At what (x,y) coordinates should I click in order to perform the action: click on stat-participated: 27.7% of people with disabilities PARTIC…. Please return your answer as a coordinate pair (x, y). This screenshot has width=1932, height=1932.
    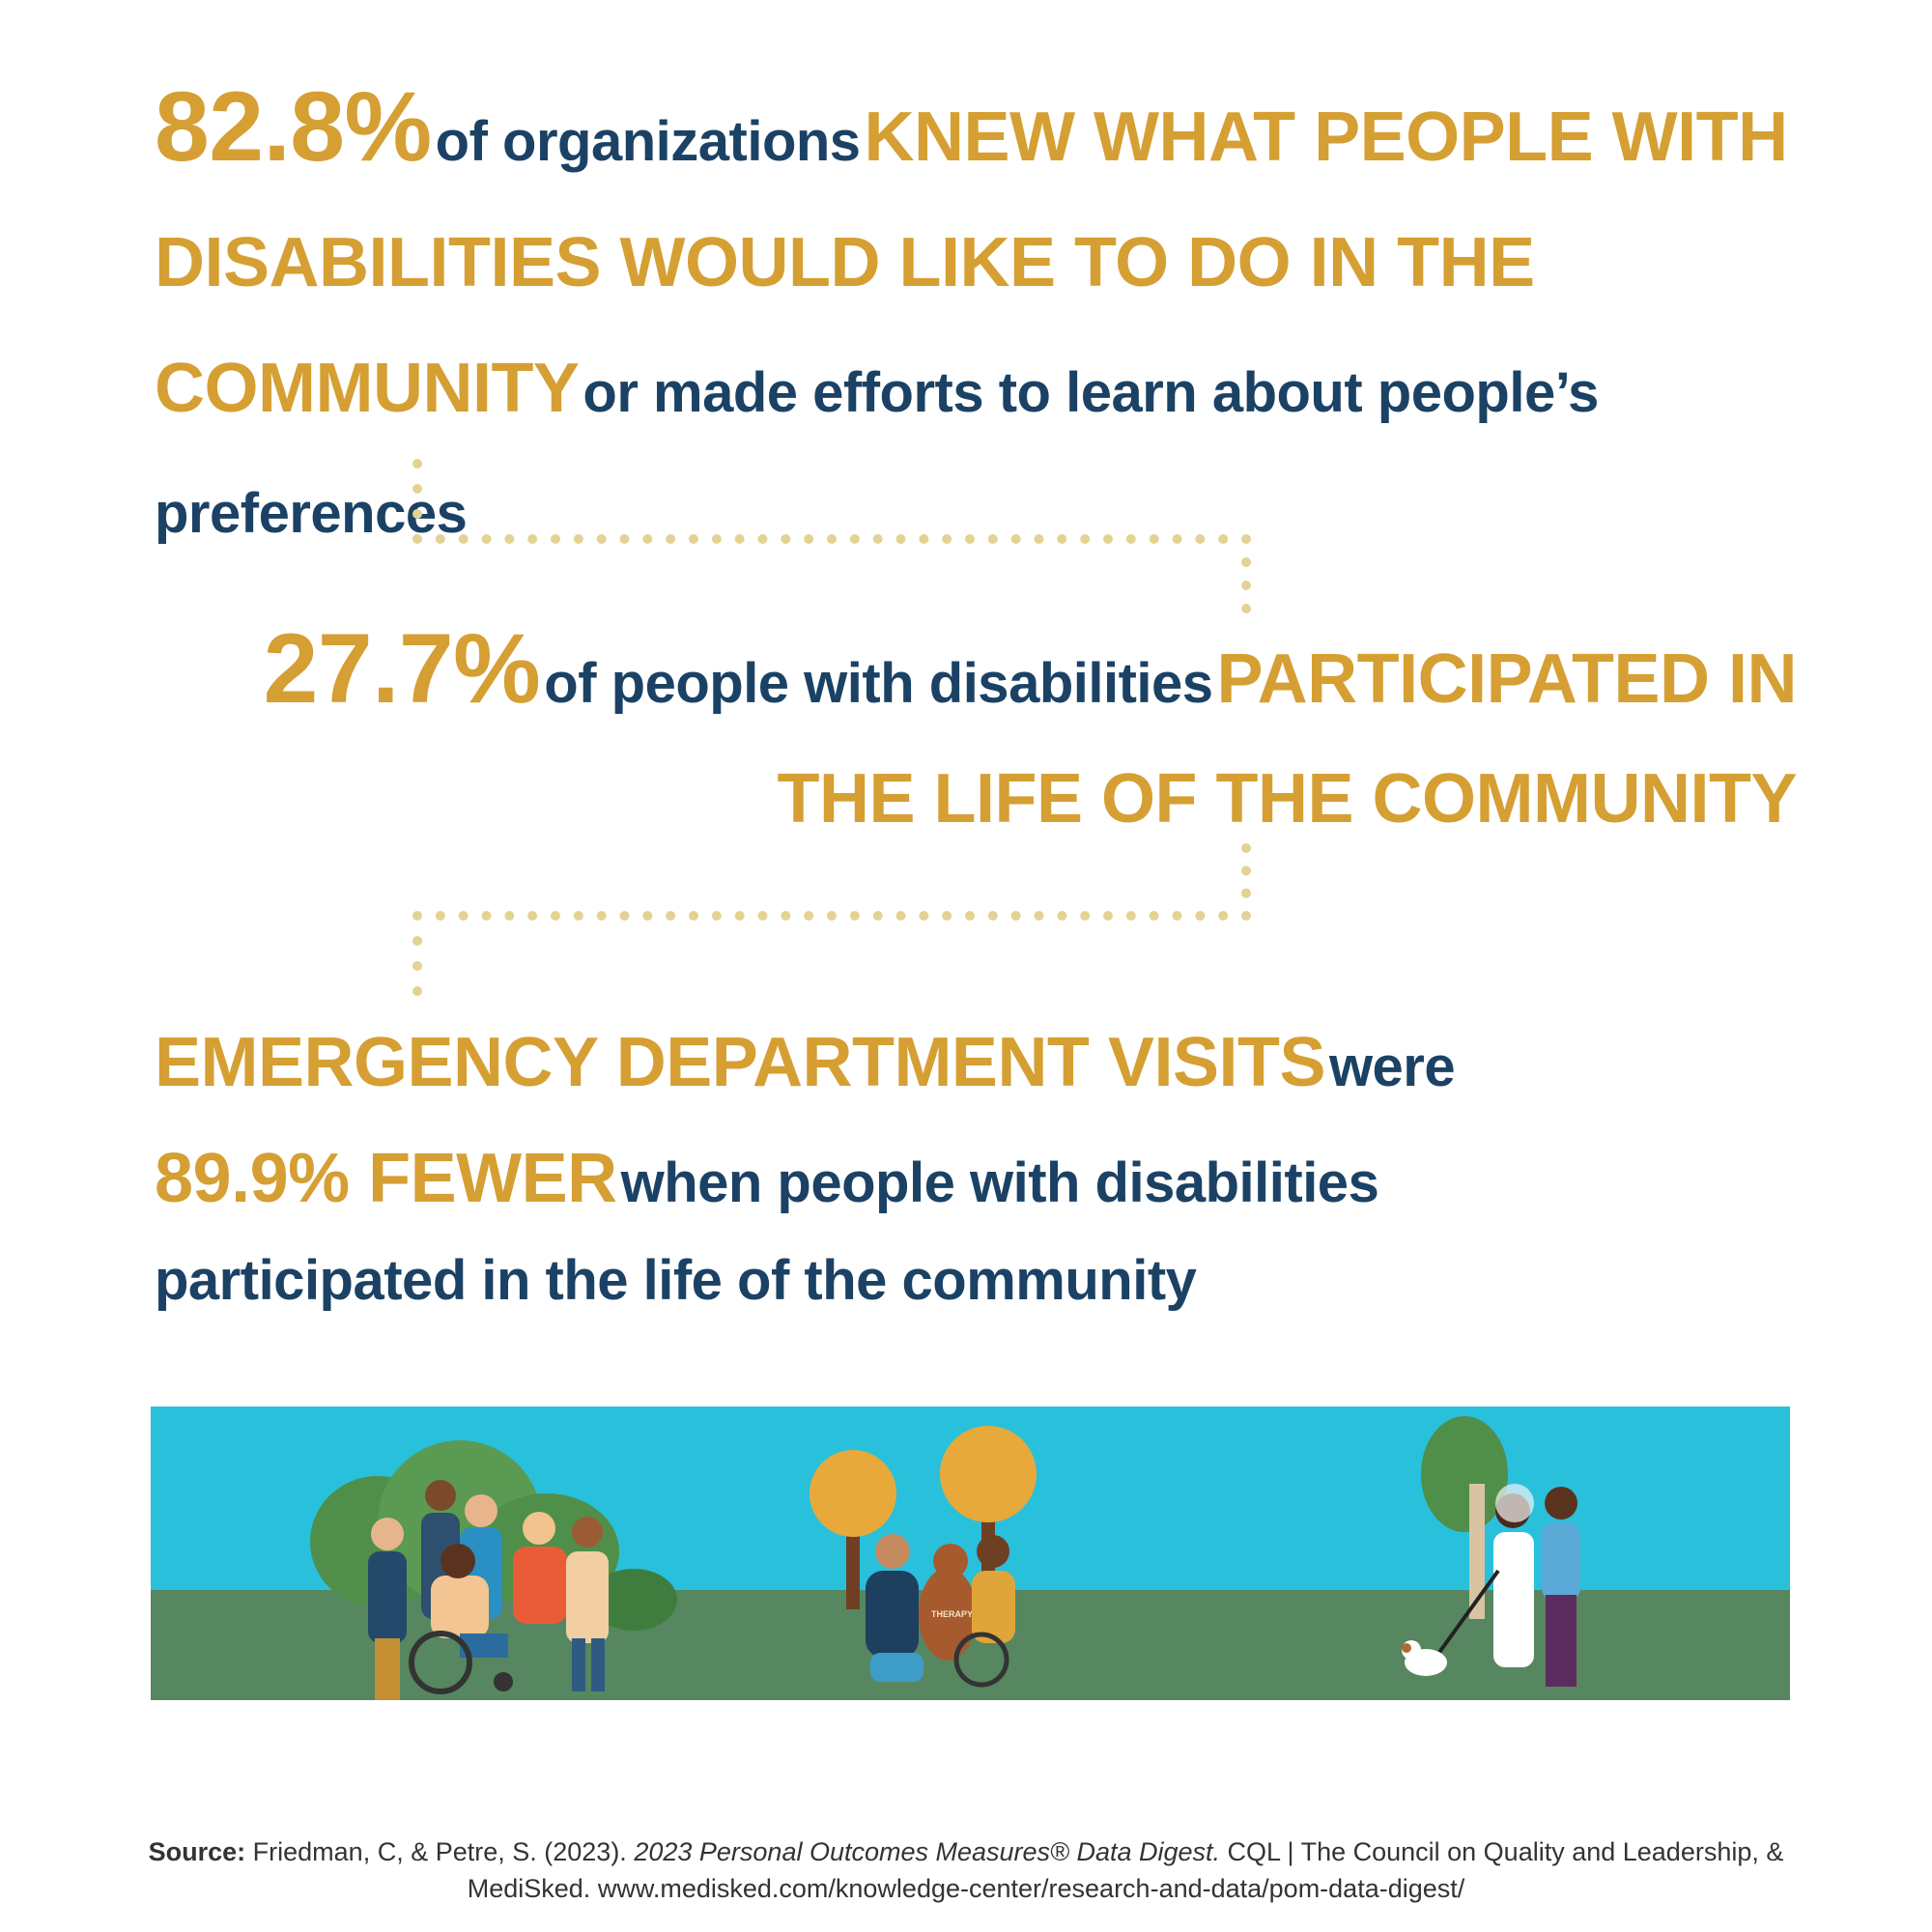
    Looking at the image, I should click on (1005, 743).